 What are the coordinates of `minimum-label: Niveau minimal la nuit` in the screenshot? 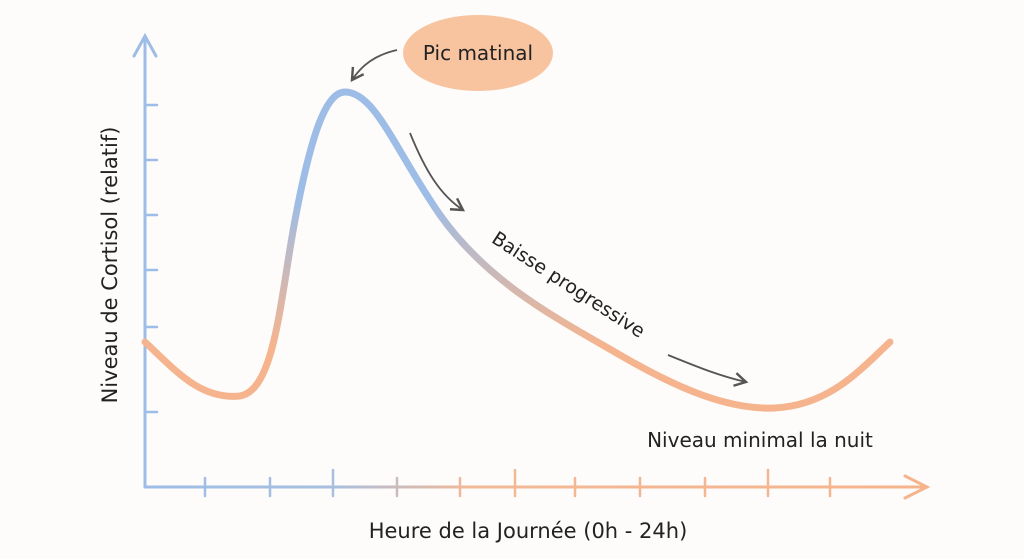 It's located at (760, 440).